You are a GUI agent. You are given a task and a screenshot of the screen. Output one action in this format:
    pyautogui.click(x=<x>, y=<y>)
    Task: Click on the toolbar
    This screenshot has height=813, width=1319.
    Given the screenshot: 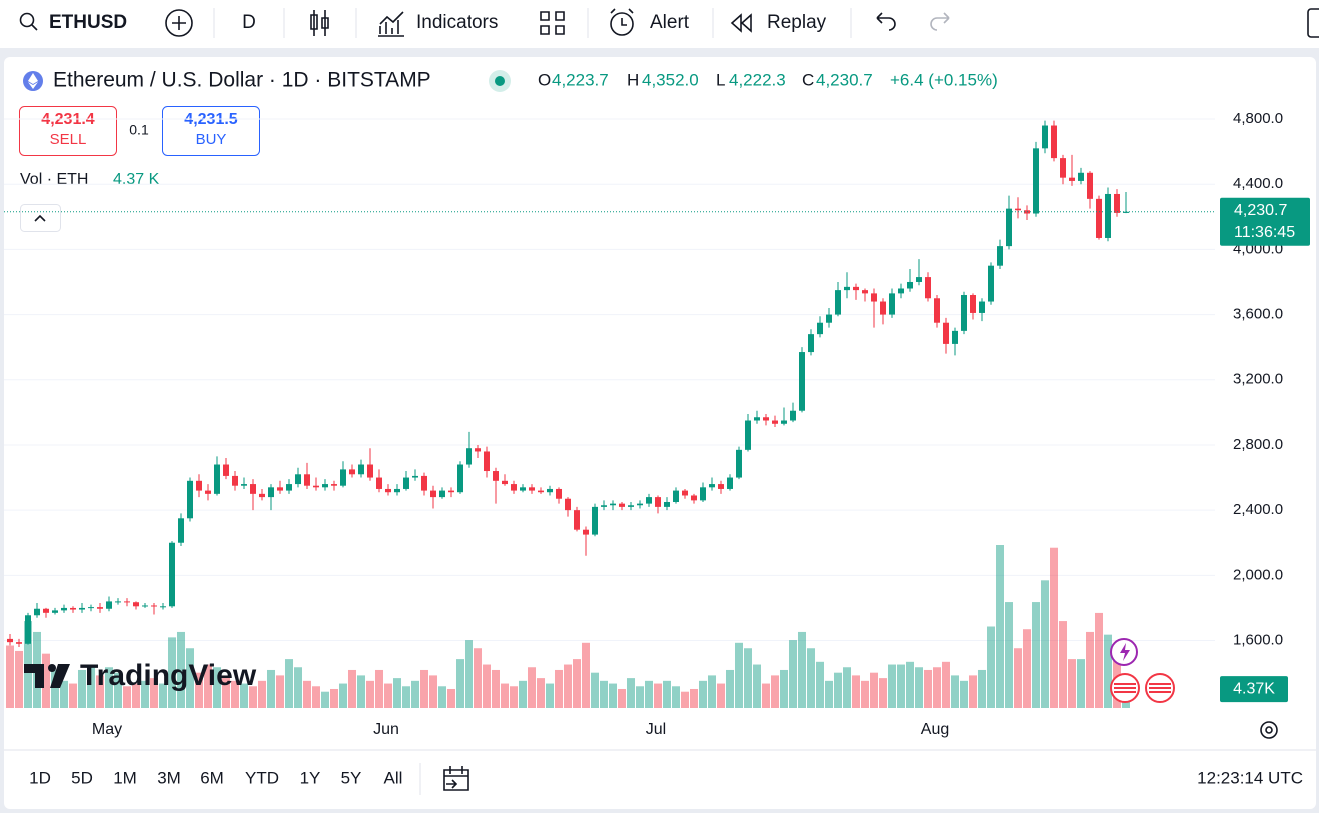 What is the action you would take?
    pyautogui.click(x=659, y=24)
    